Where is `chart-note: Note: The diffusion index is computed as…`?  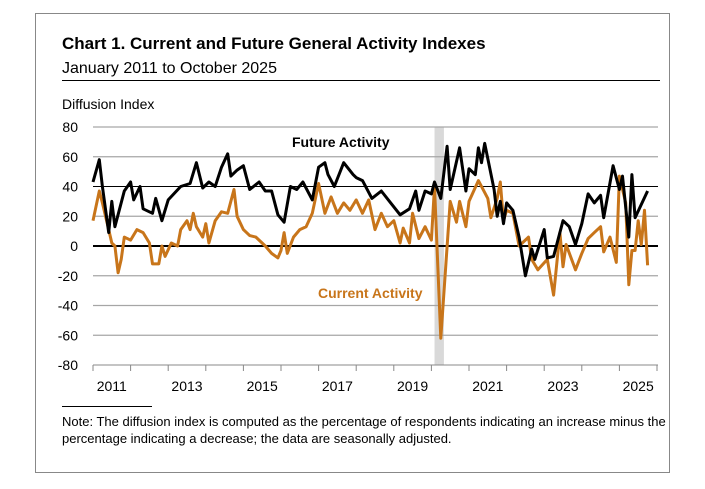
chart-note: Note: The diffusion index is computed as… is located at coordinates (364, 430).